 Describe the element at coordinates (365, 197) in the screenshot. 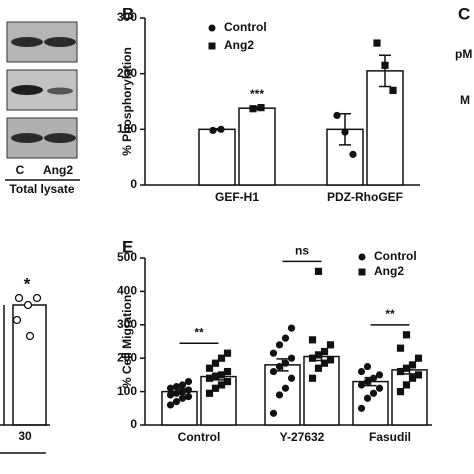

I see `x-tick-label: PDZ-RhoGEF` at that location.